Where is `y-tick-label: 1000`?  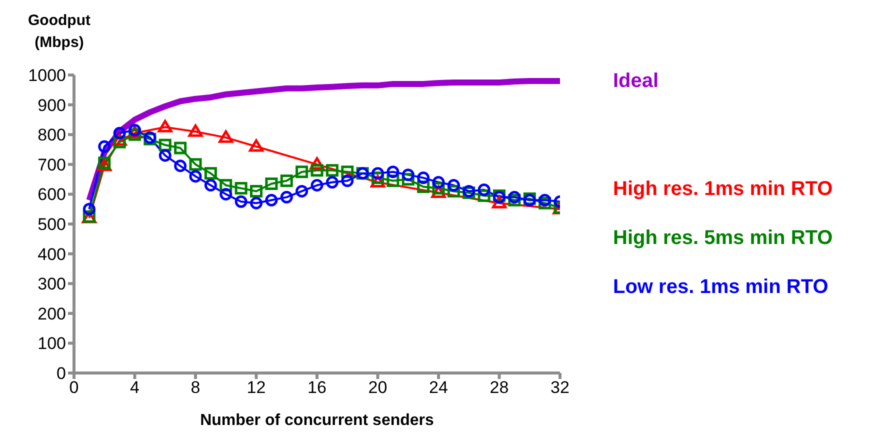
y-tick-label: 1000 is located at coordinates (47, 76).